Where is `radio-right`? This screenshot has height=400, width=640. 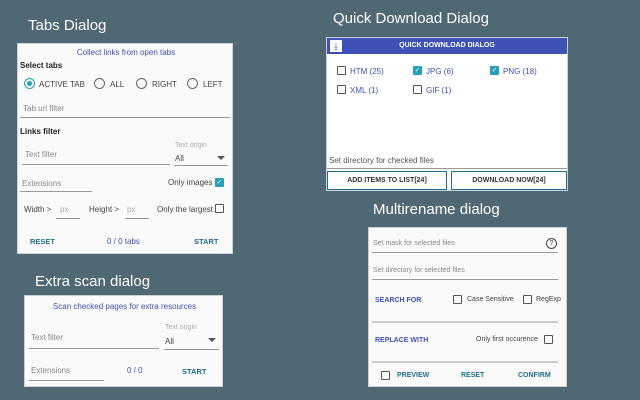
radio-right is located at coordinates (141, 83).